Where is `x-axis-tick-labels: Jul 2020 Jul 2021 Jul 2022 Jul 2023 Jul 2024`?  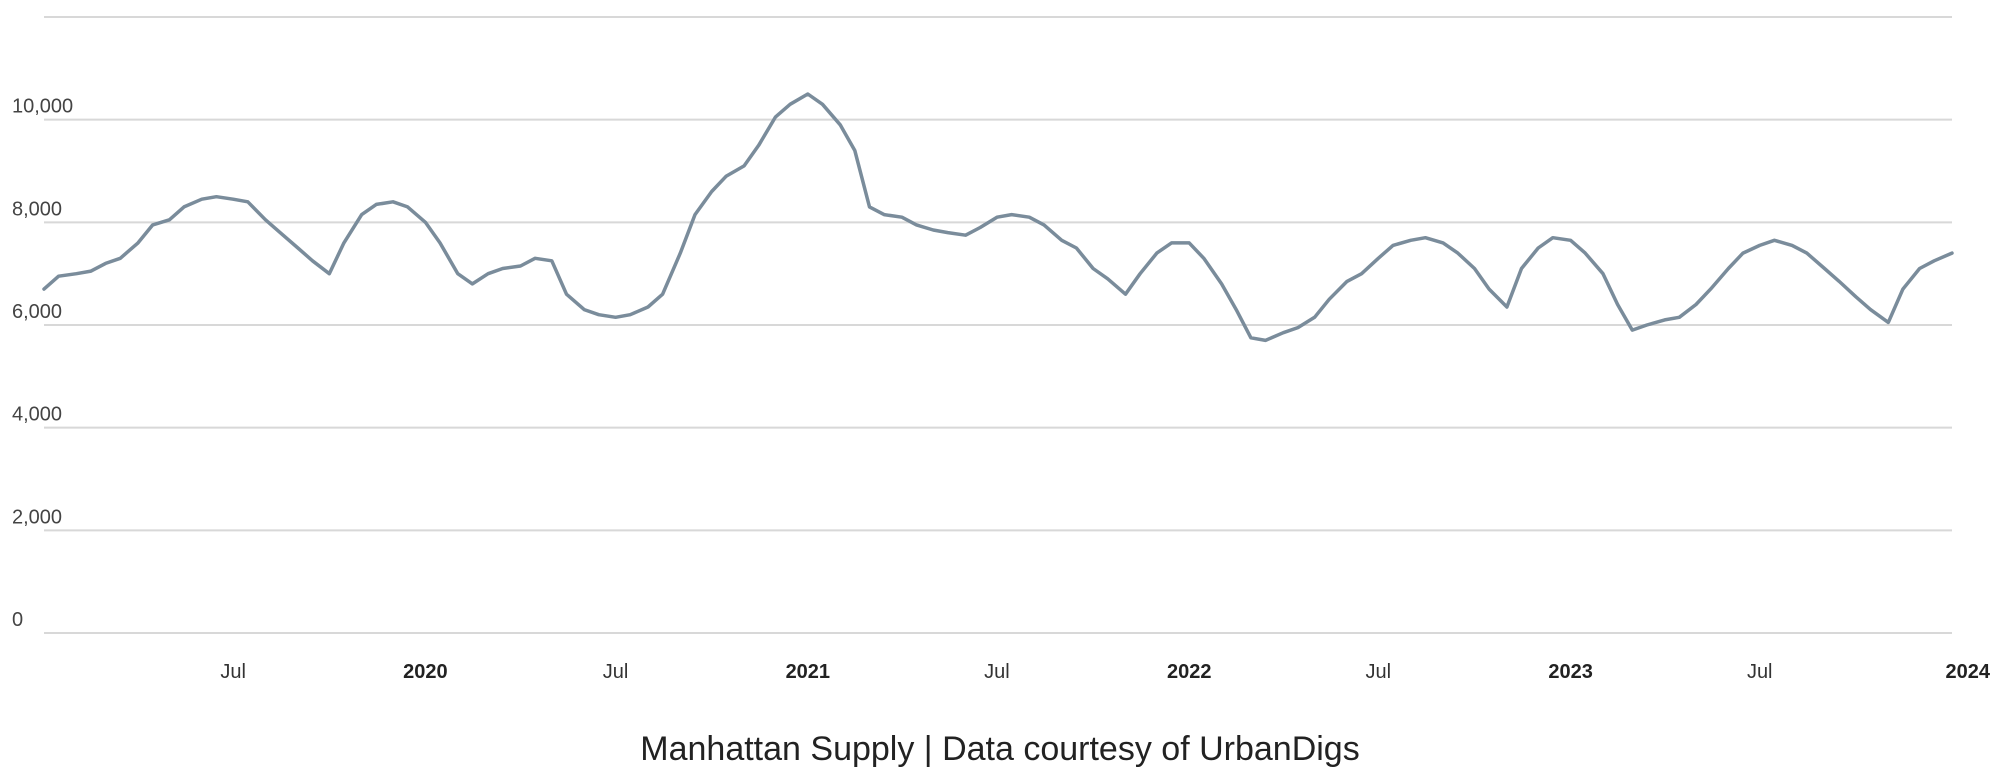 x-axis-tick-labels: Jul 2020 Jul 2021 Jul 2022 Jul 2023 Jul 2024 is located at coordinates (1105, 672).